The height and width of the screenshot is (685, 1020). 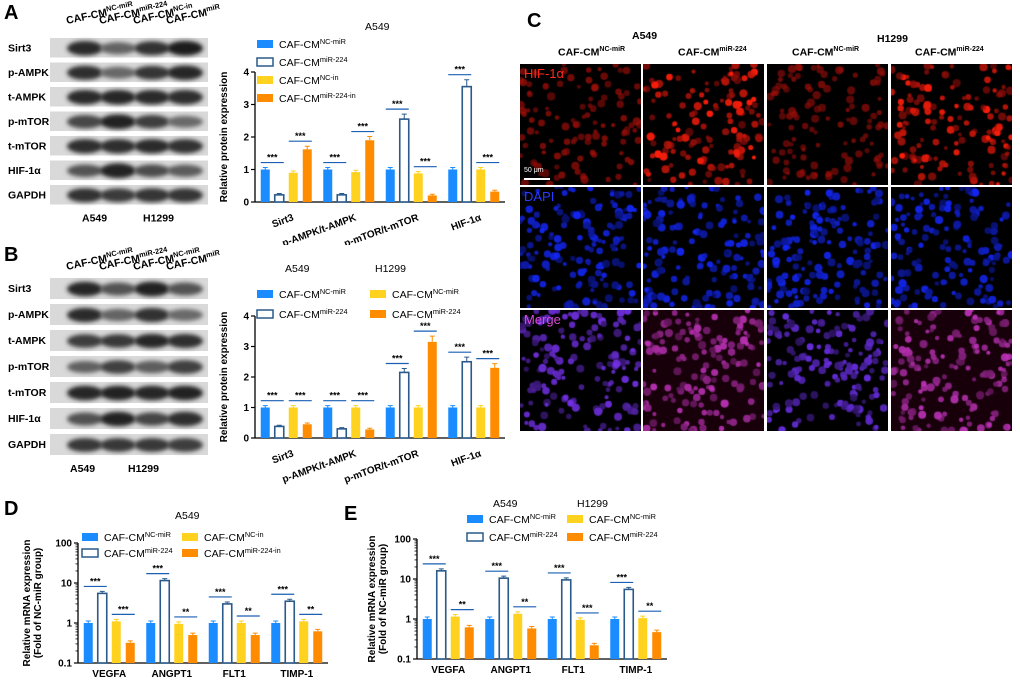 What do you see at coordinates (534, 21) in the screenshot?
I see `panel-label-c: C` at bounding box center [534, 21].